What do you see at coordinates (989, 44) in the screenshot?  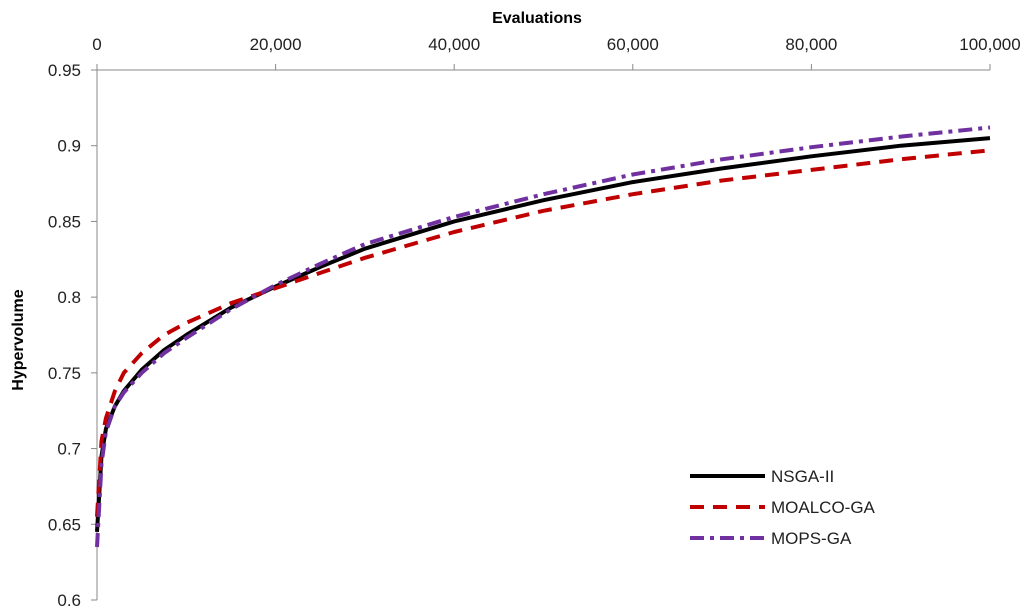 I see `x-tick-label: 100,000` at bounding box center [989, 44].